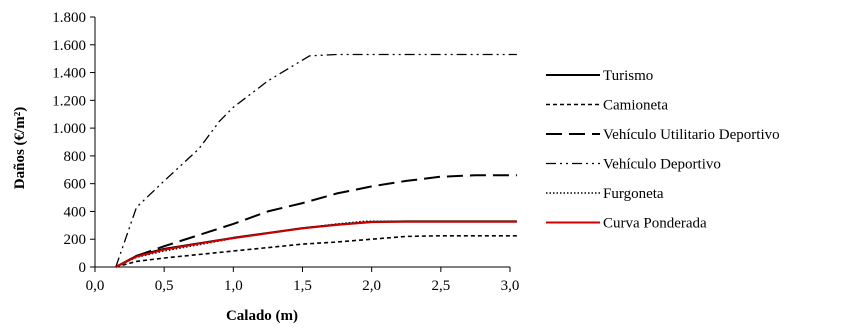 Image resolution: width=842 pixels, height=329 pixels. I want to click on y-tick-label: 800, so click(75, 157).